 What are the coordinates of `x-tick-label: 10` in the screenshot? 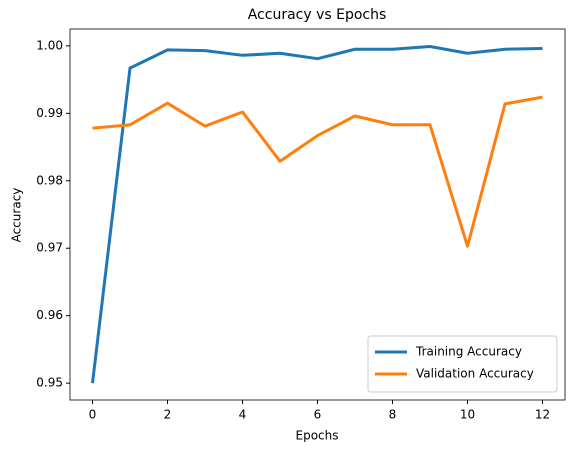 It's located at (467, 415).